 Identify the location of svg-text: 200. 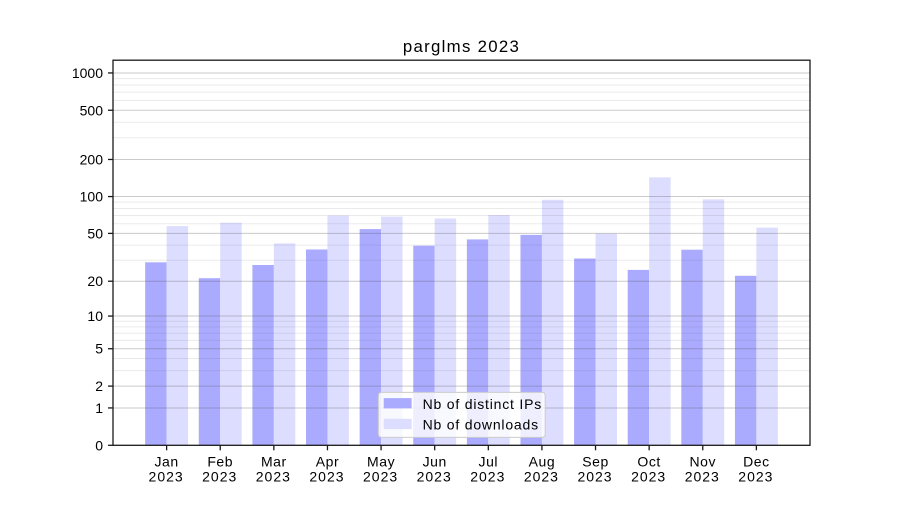
(92, 159).